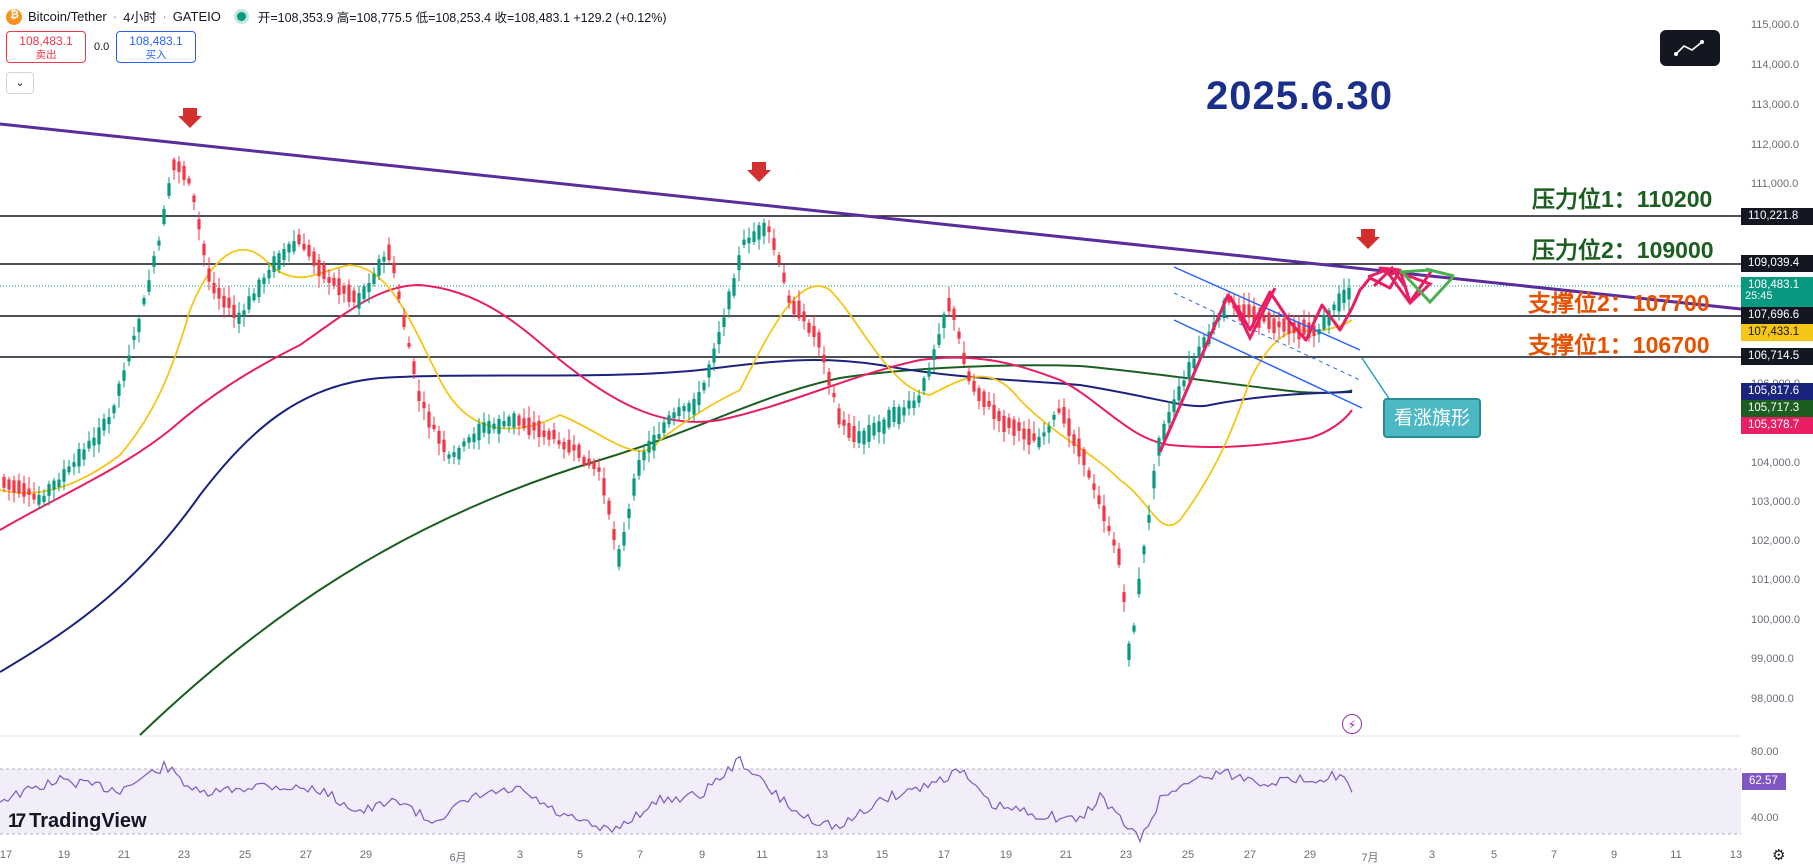  What do you see at coordinates (1777, 356) in the screenshot?
I see `price-label-106714: 106,714.5` at bounding box center [1777, 356].